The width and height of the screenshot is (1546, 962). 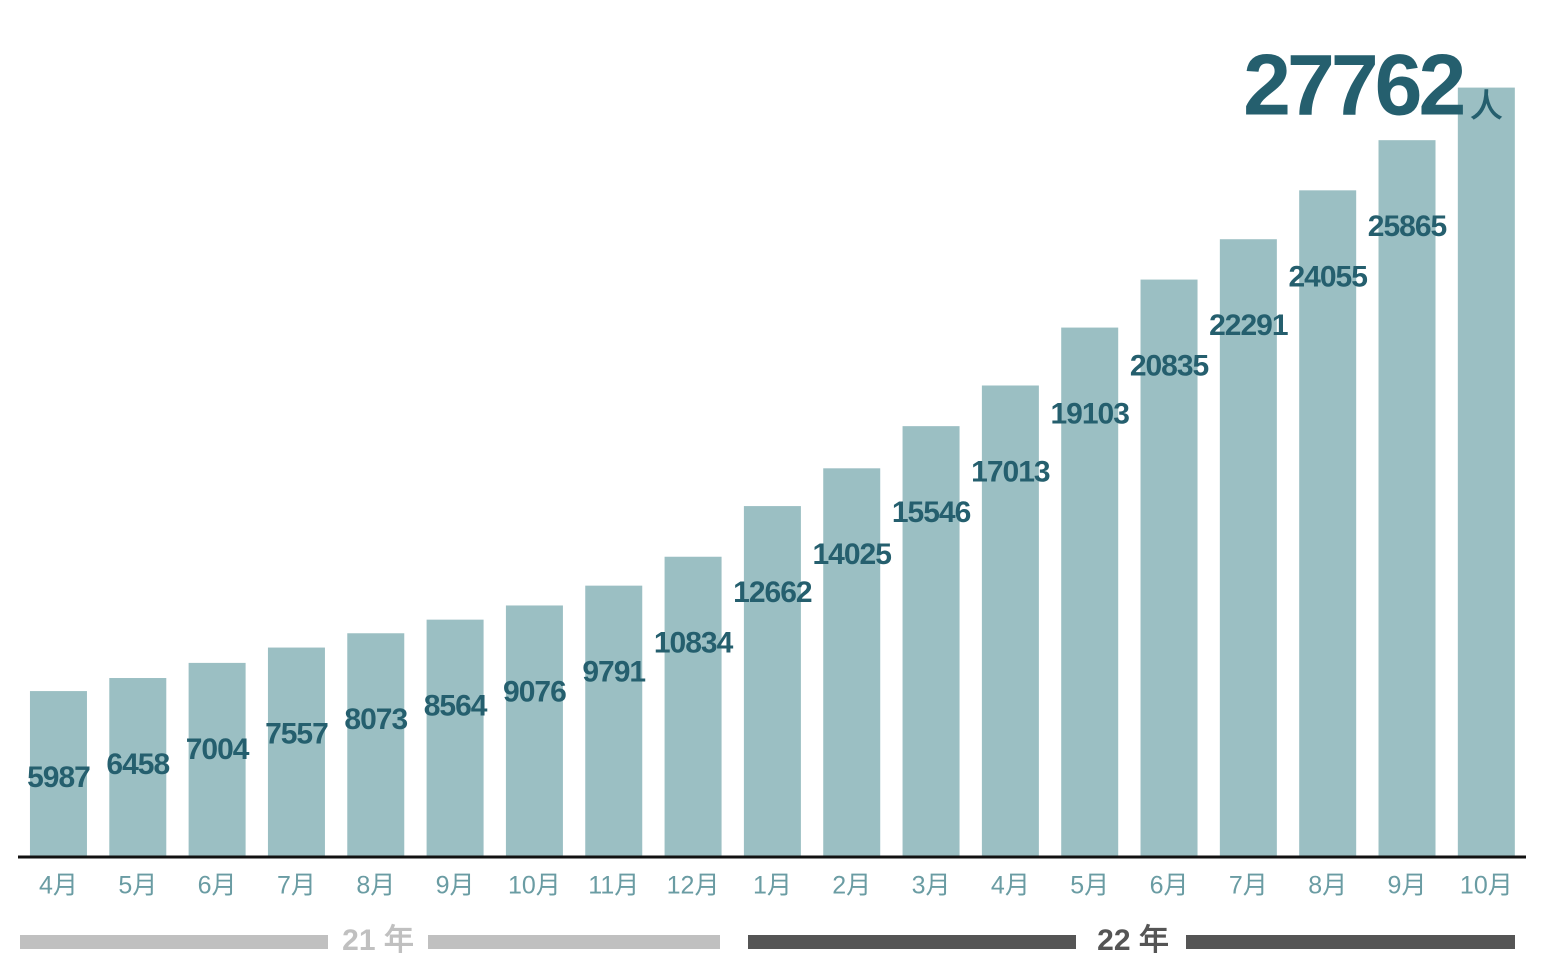 I want to click on value-label: 20835, so click(x=1169, y=365).